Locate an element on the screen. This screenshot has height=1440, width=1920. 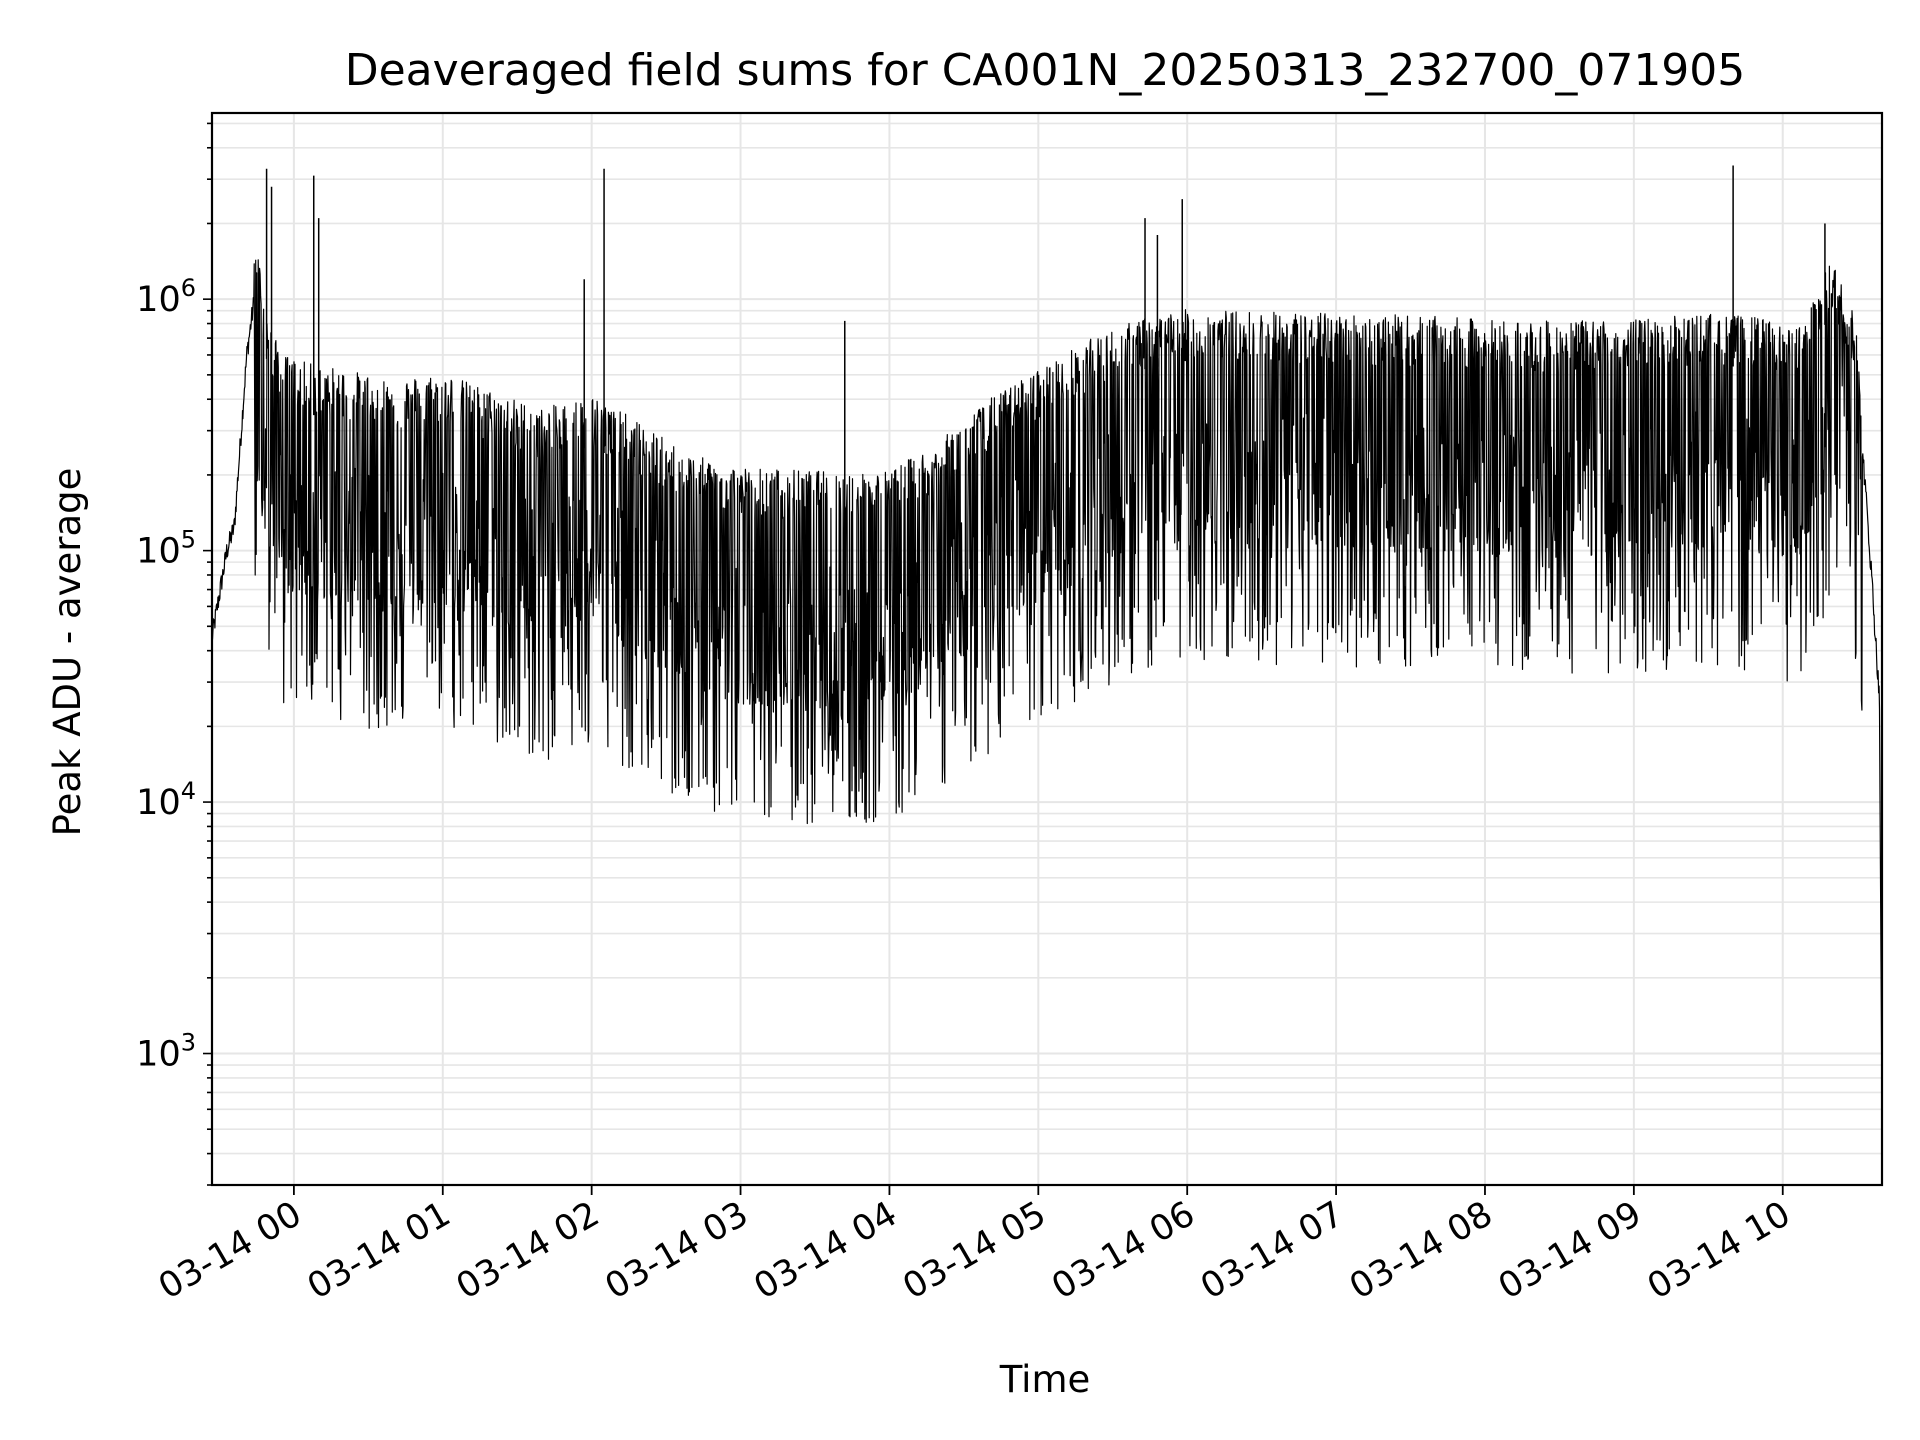
y-tick-label: 10⁴ is located at coordinates (166, 800).